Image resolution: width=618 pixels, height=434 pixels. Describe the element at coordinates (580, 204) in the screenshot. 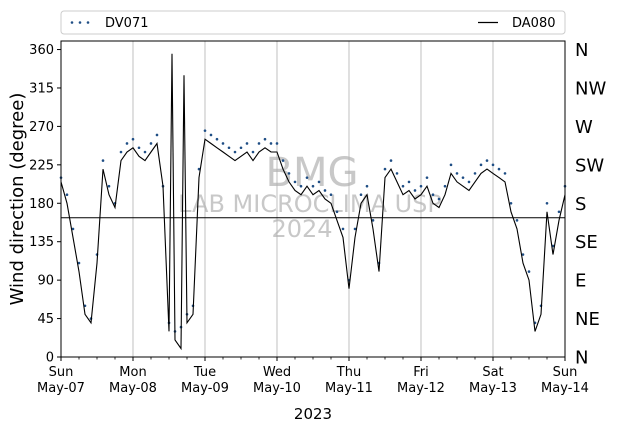

I see `compass-label: S` at that location.